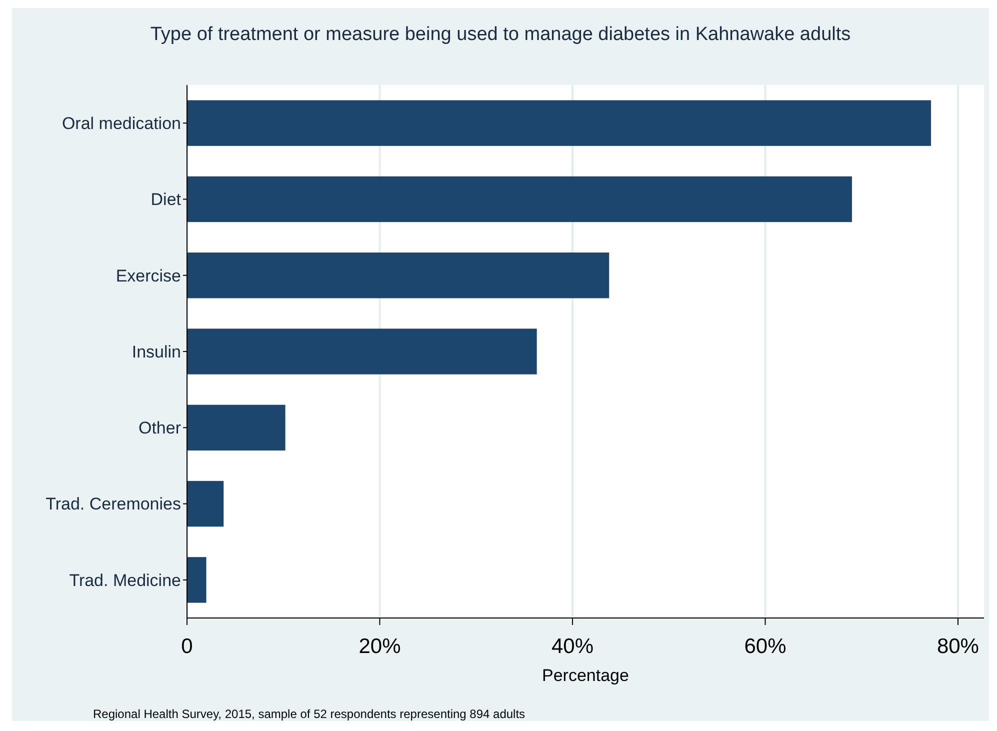 The width and height of the screenshot is (997, 731). Describe the element at coordinates (957, 646) in the screenshot. I see `x-tick-label: 80%` at that location.